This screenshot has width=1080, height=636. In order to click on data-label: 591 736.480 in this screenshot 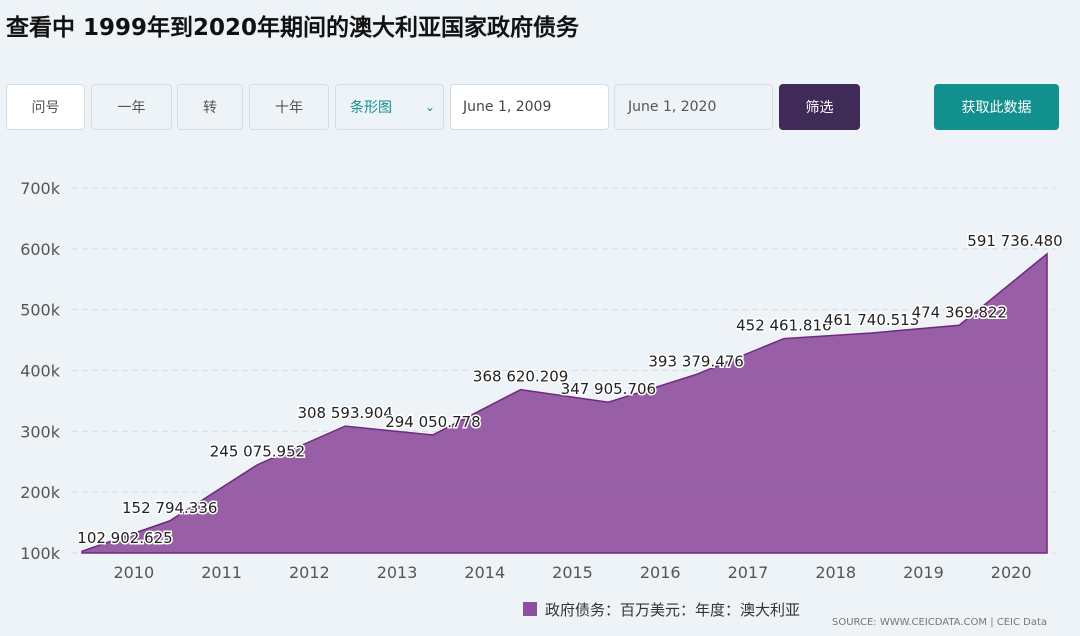, I will do `click(1014, 241)`.